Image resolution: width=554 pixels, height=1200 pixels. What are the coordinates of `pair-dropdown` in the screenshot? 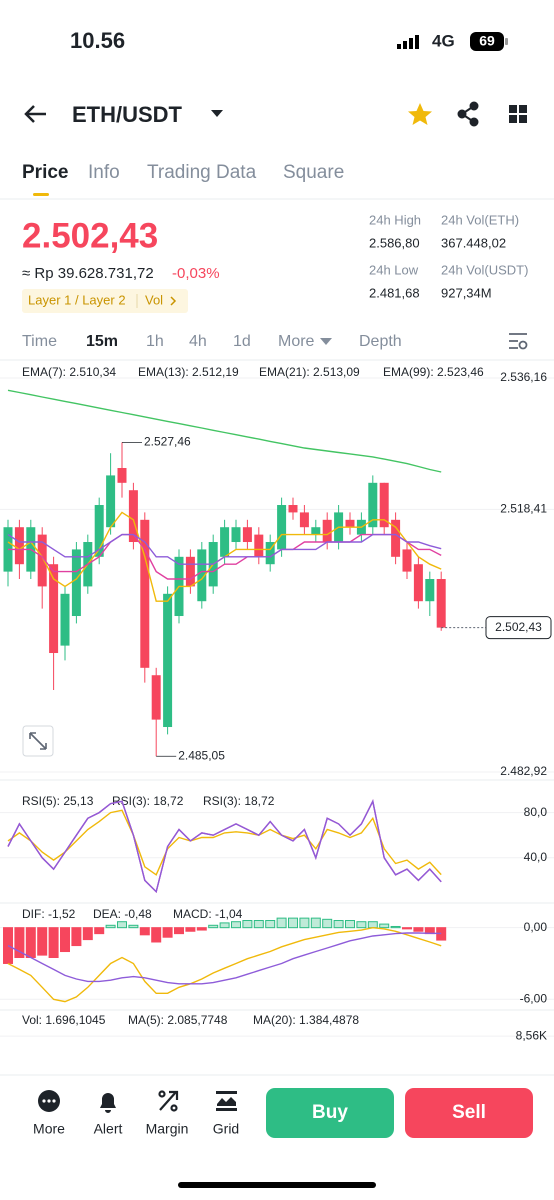 It's located at (217, 113).